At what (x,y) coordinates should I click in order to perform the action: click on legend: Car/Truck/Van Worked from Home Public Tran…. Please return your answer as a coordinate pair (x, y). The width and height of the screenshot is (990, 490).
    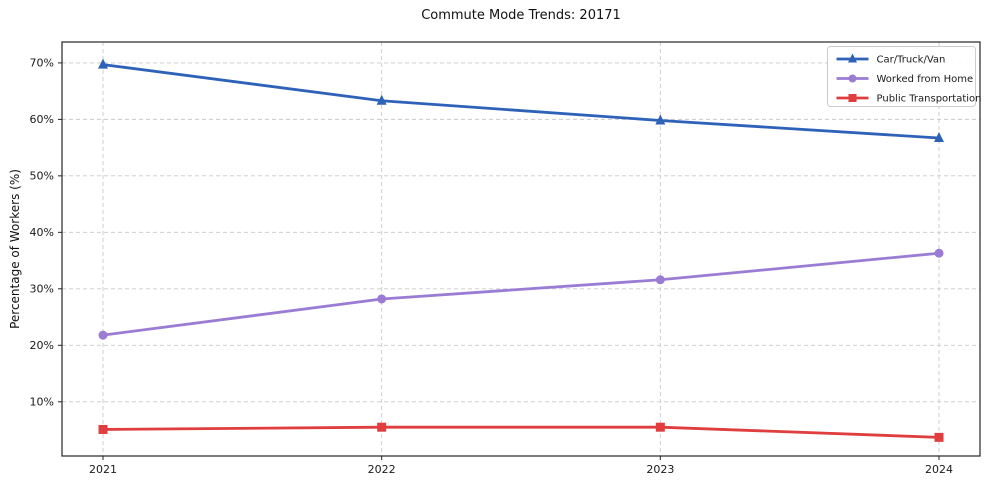
    Looking at the image, I should click on (904, 76).